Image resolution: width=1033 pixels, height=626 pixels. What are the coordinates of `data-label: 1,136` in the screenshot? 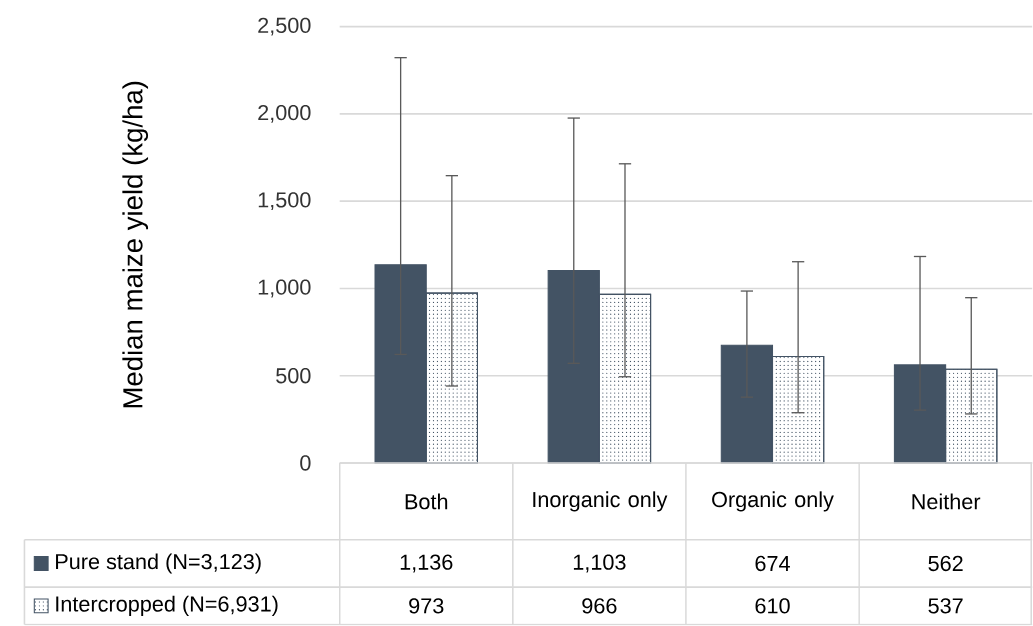 It's located at (426, 563).